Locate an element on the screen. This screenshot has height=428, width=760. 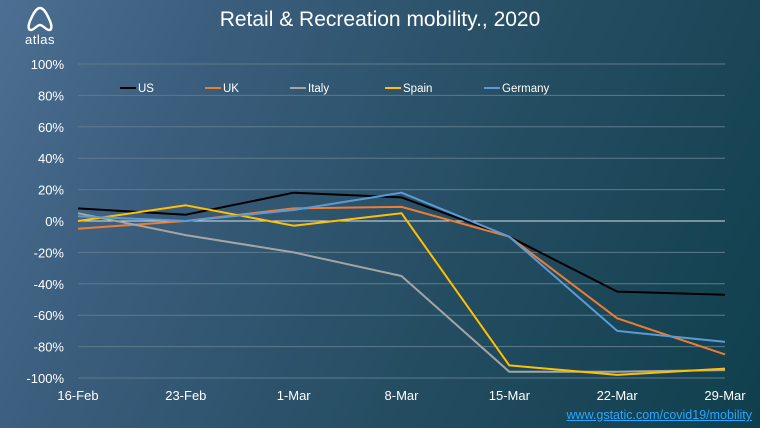
logo-wordmark: atlas is located at coordinates (40, 39).